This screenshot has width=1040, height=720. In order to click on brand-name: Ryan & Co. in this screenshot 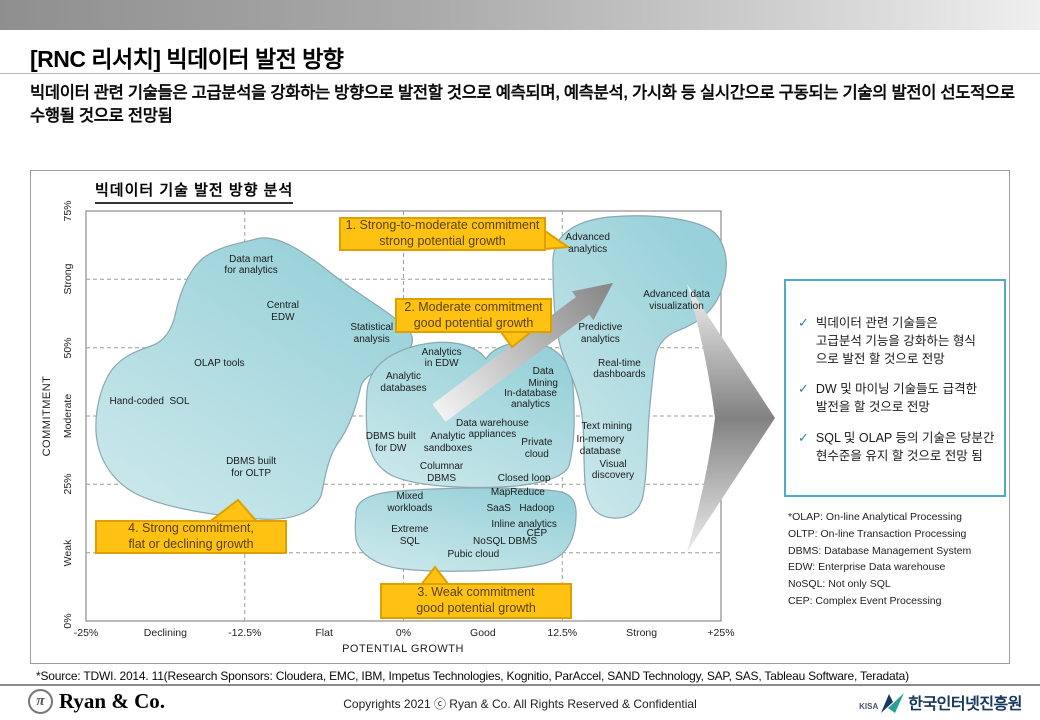, I will do `click(112, 701)`.